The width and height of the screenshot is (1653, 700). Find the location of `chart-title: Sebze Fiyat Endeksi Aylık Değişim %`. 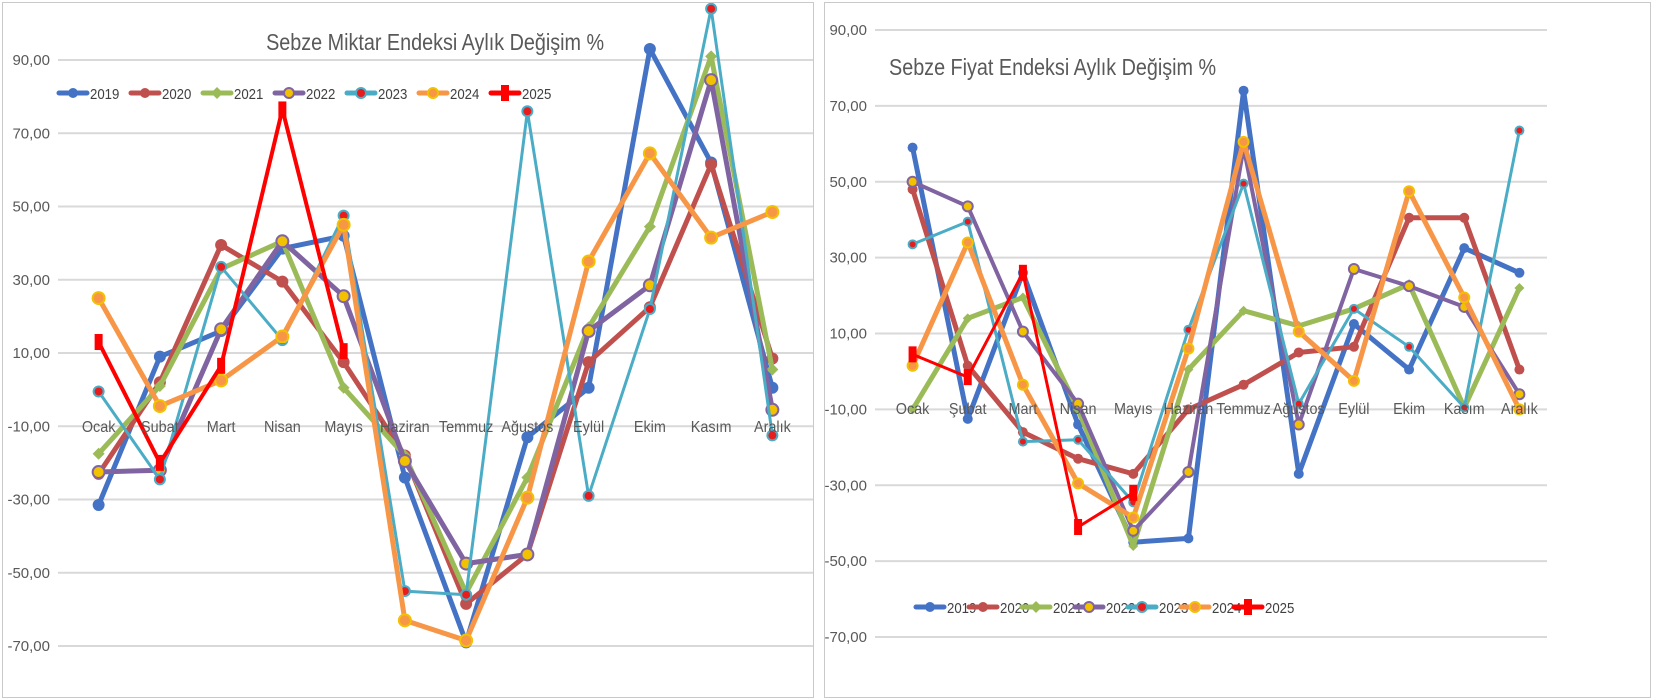

chart-title: Sebze Fiyat Endeksi Aylık Değişim % is located at coordinates (1052, 68).